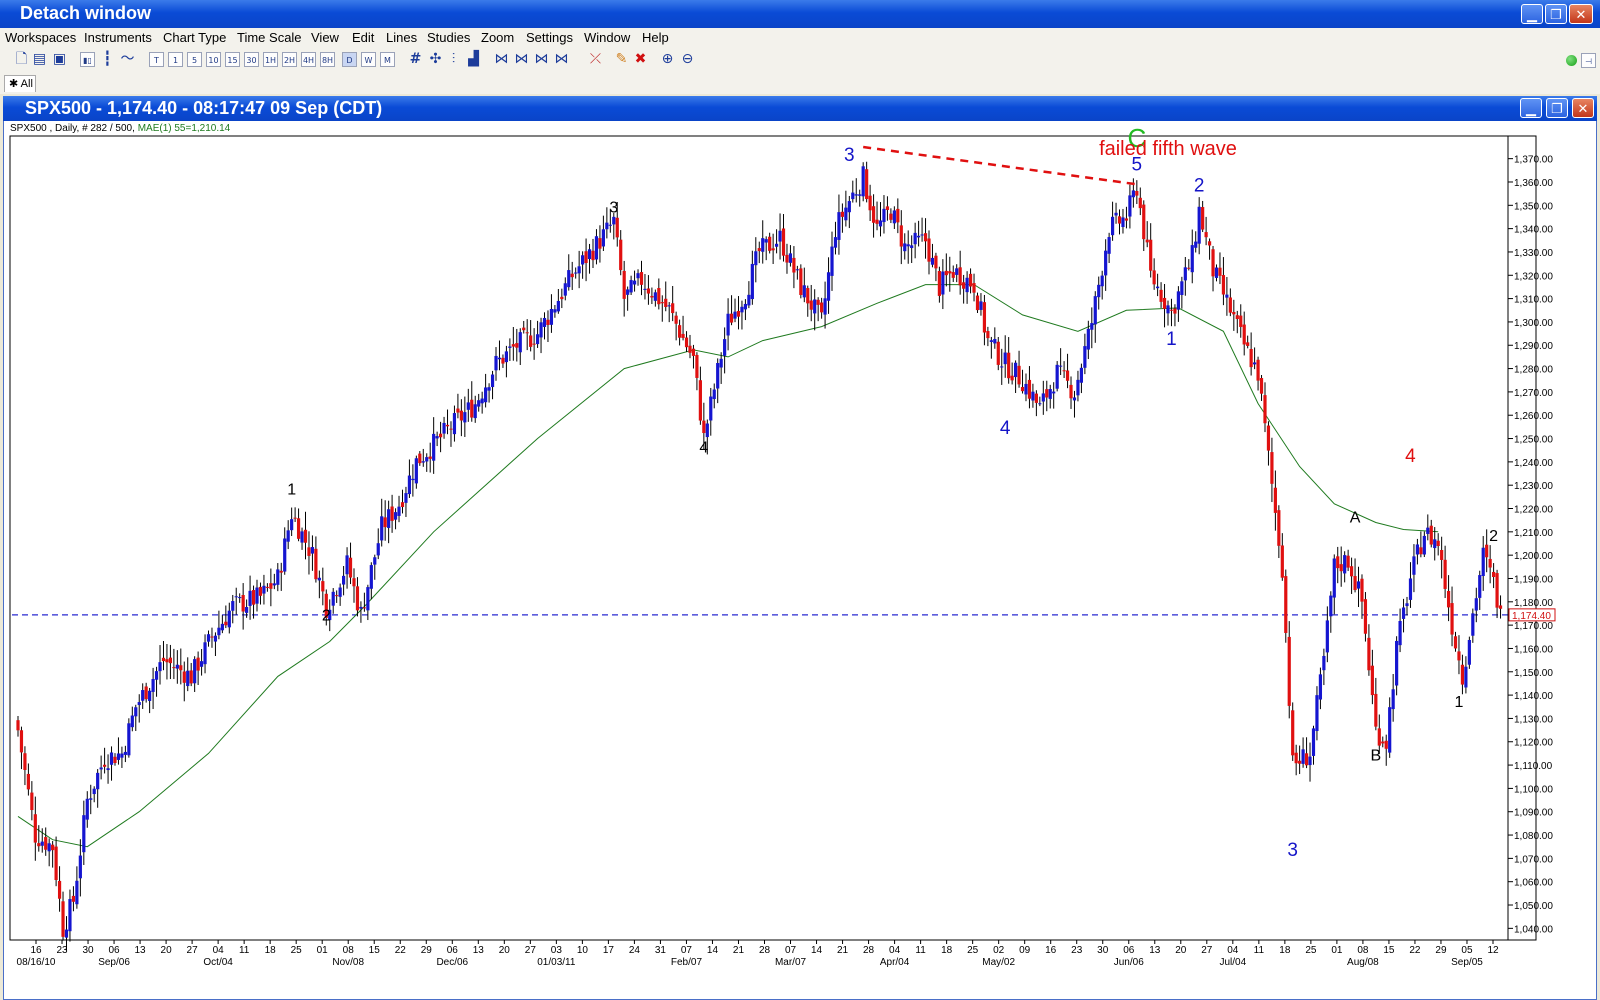 This screenshot has width=1600, height=1000. What do you see at coordinates (415, 59) in the screenshot?
I see `grid-icon: #` at bounding box center [415, 59].